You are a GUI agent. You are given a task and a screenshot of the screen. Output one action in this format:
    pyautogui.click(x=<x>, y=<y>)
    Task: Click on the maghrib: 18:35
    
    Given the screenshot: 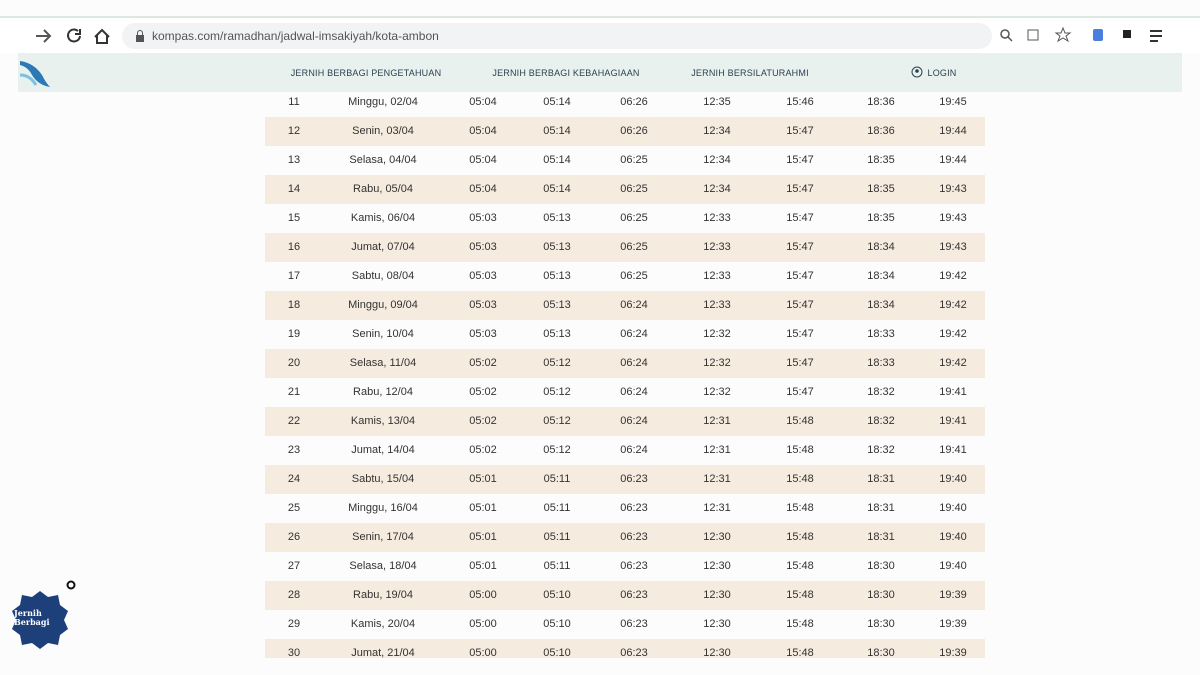 What is the action you would take?
    pyautogui.click(x=881, y=160)
    